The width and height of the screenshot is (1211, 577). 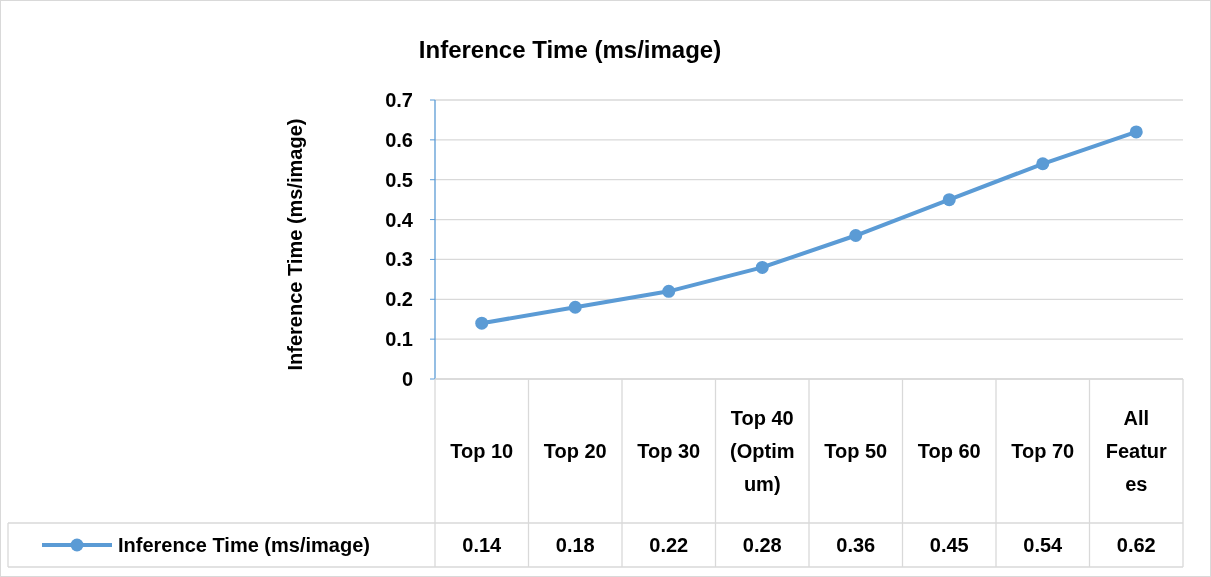 What do you see at coordinates (399, 100) in the screenshot?
I see `y-tick-label: 0.7` at bounding box center [399, 100].